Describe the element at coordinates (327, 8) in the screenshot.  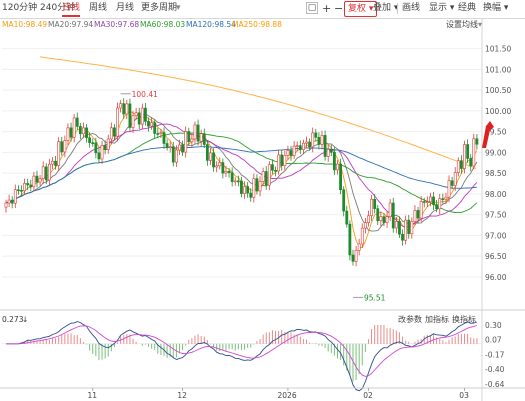
I see `zoom-in-icon: +` at that location.